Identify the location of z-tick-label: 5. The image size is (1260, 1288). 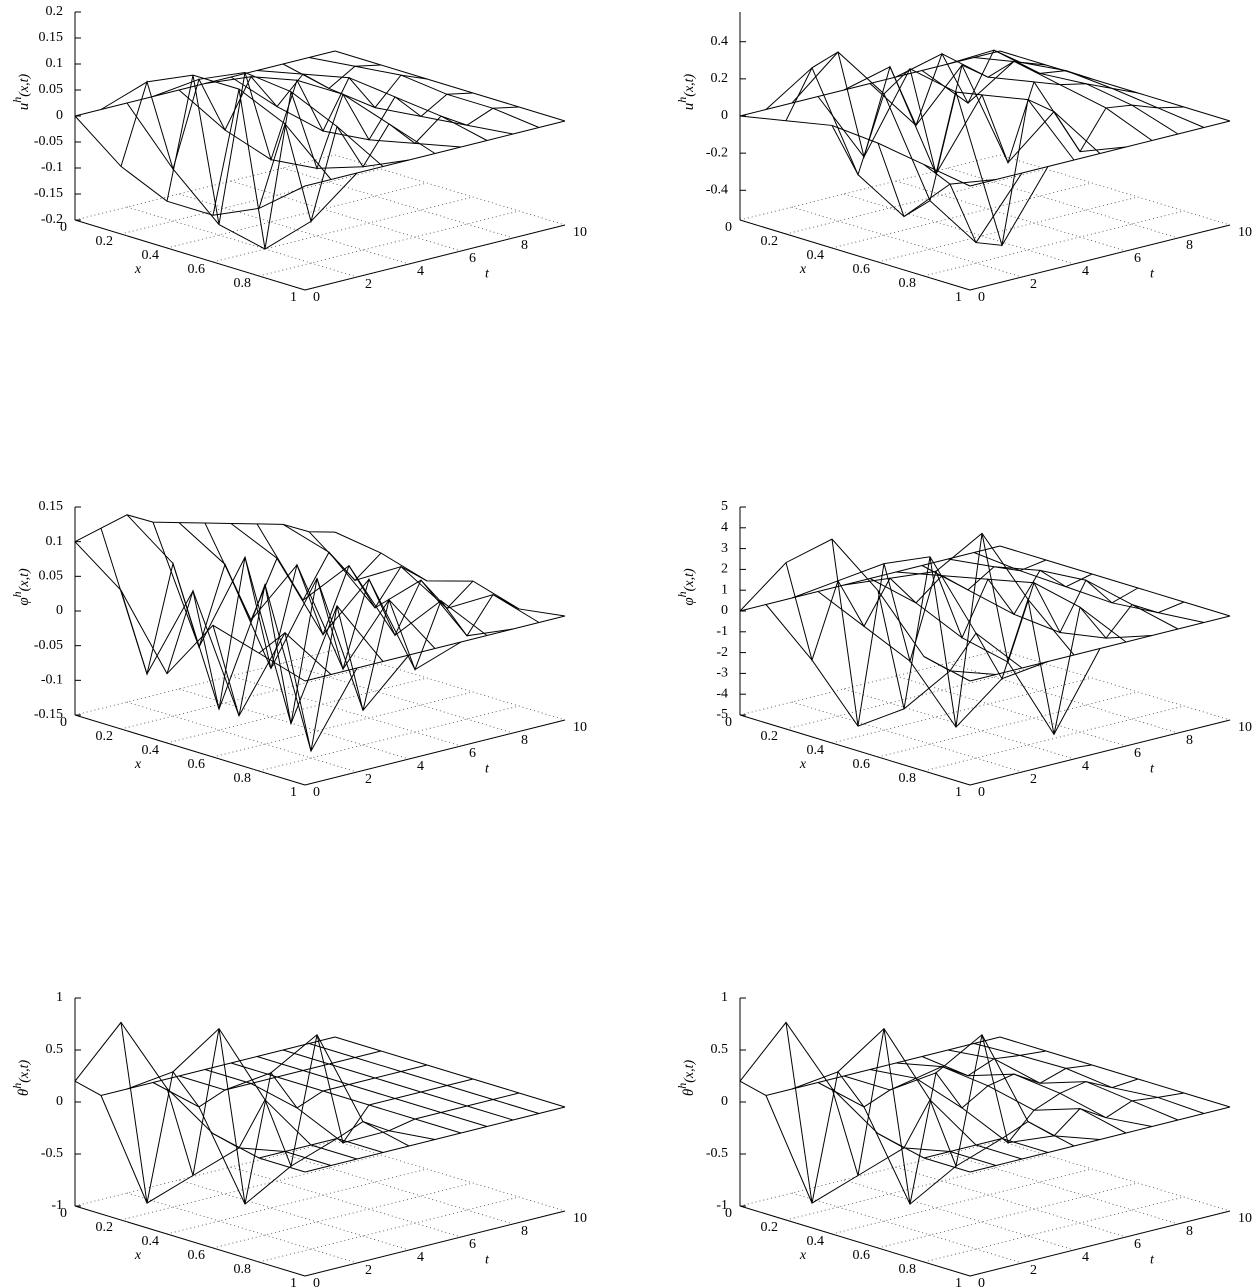
(724, 506).